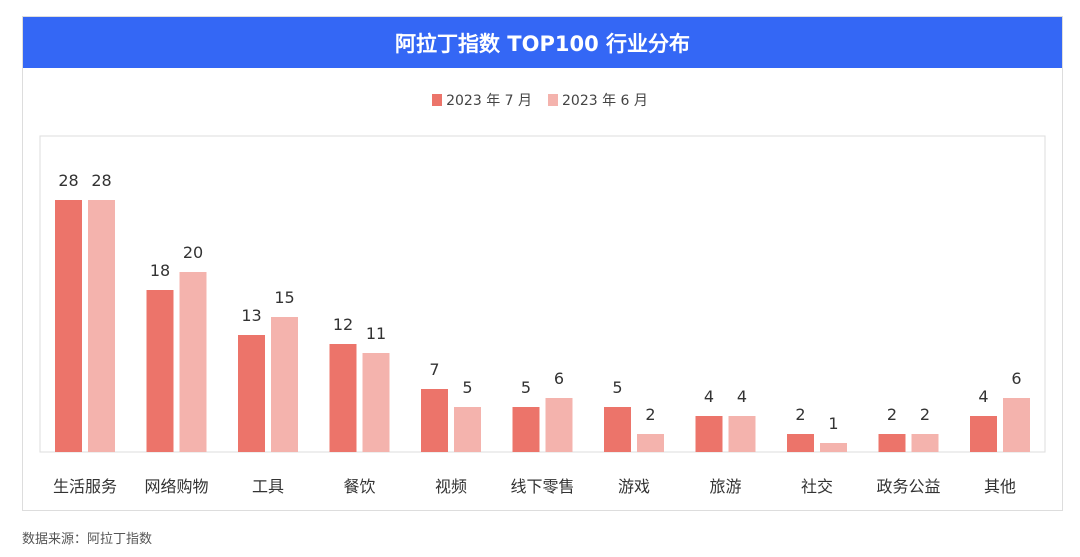 Image resolution: width=1080 pixels, height=557 pixels. Describe the element at coordinates (251, 315) in the screenshot. I see `data-label: 13` at that location.